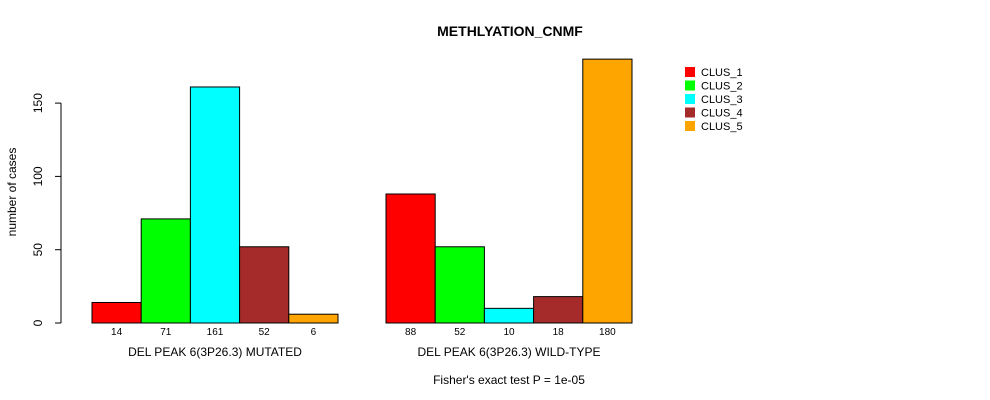  Describe the element at coordinates (215, 352) in the screenshot. I see `group-label-mutated: DEL PEAK 6(3P26.3) MUTATED` at that location.